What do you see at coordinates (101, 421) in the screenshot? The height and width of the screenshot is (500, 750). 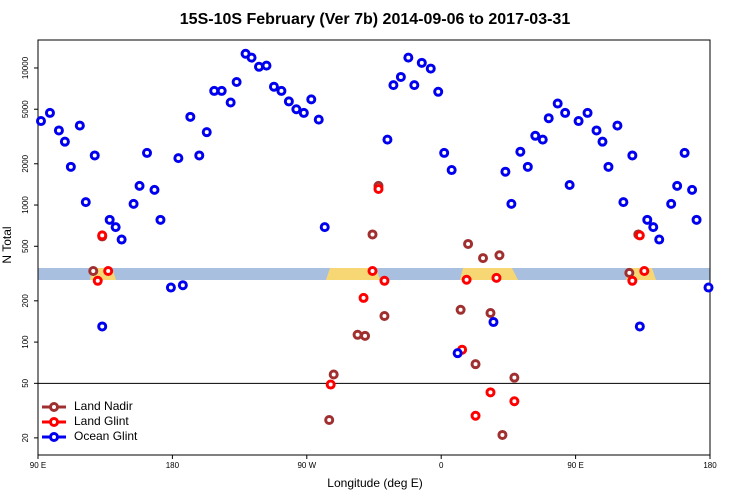 I see `legend-label: Land Glint` at bounding box center [101, 421].